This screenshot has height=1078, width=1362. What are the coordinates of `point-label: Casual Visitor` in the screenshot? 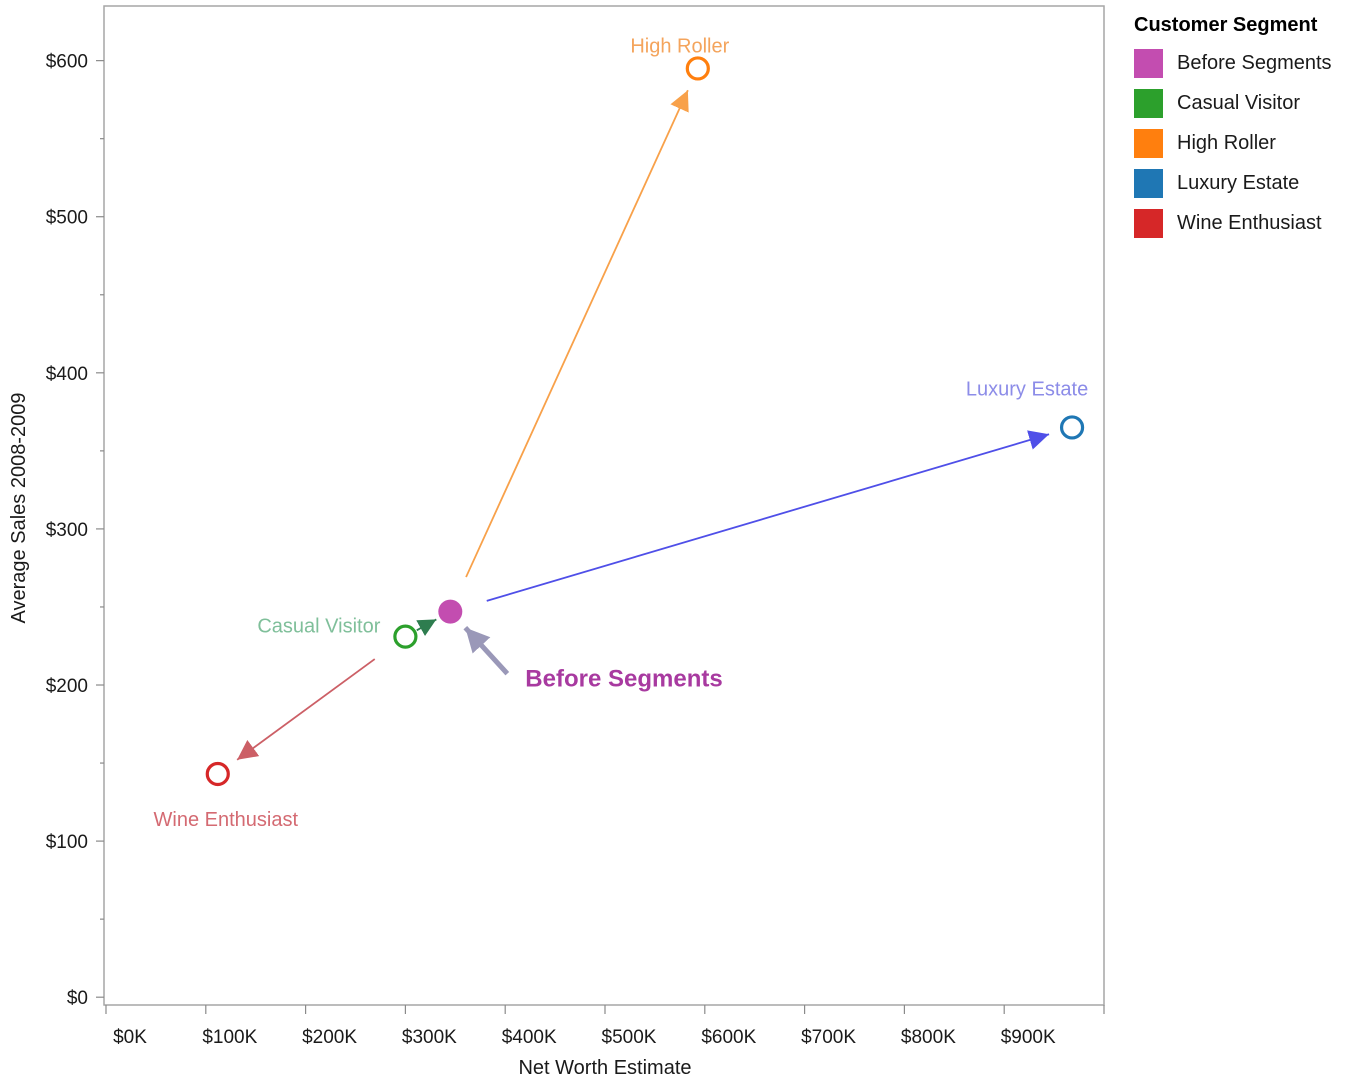 It's located at (318, 627).